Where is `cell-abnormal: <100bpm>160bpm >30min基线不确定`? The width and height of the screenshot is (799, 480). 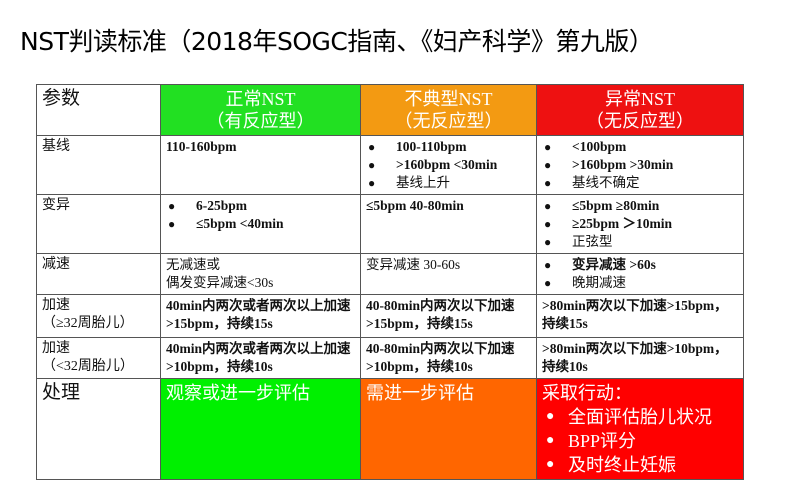 cell-abnormal: <100bpm>160bpm >30min基线不确定 is located at coordinates (640, 165).